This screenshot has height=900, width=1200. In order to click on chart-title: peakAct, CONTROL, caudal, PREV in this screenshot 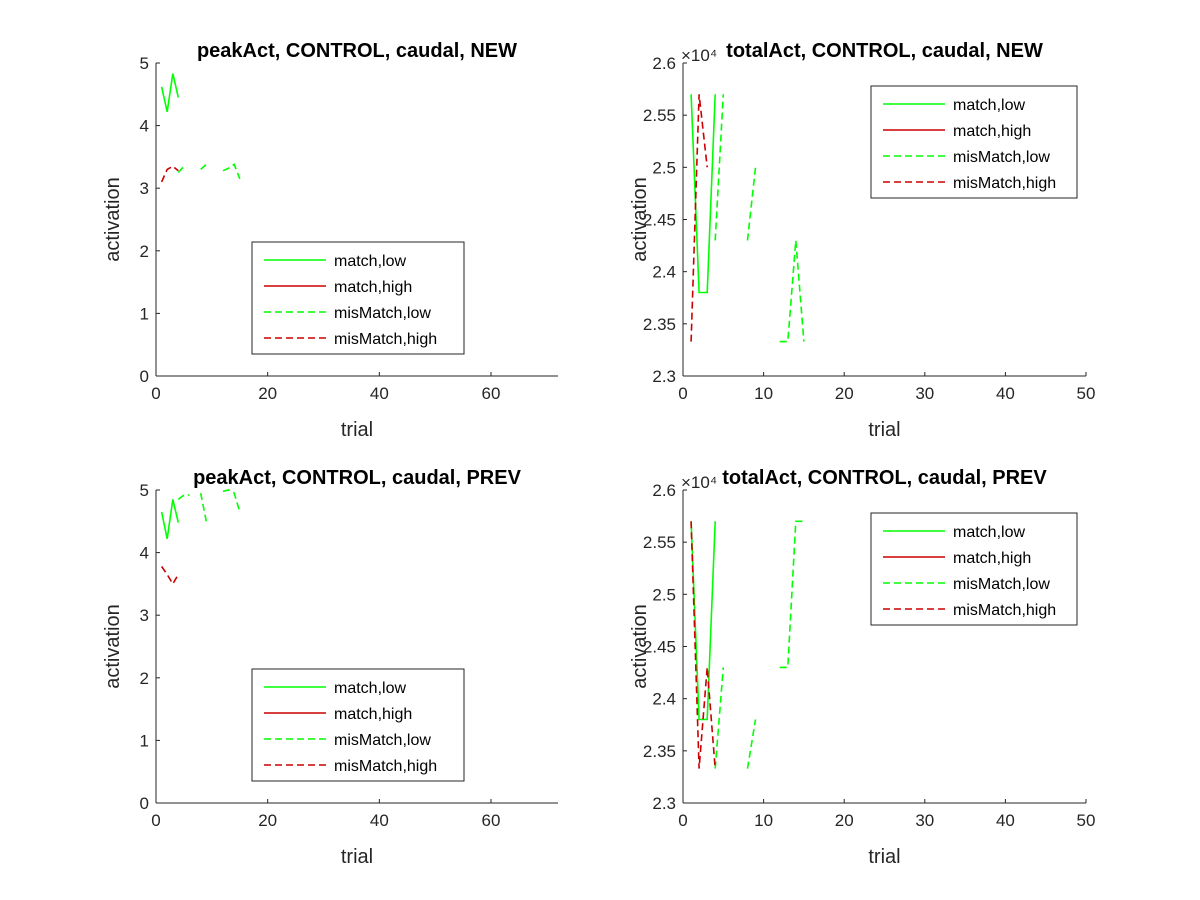, I will do `click(357, 478)`.